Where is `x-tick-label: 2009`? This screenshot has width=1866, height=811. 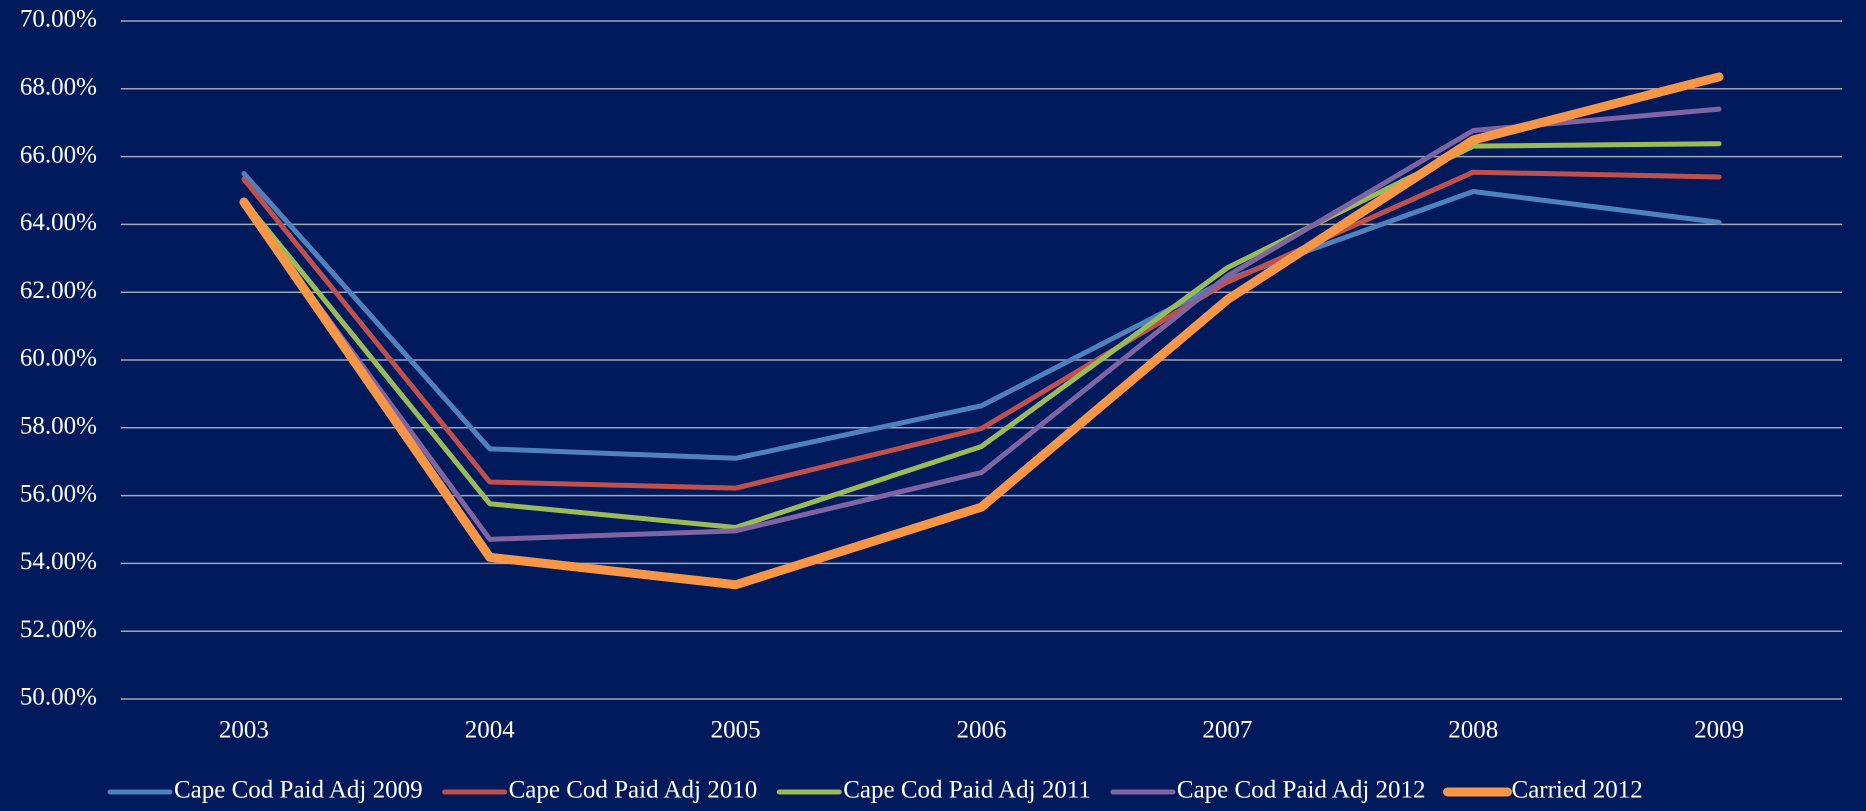 x-tick-label: 2009 is located at coordinates (1719, 730).